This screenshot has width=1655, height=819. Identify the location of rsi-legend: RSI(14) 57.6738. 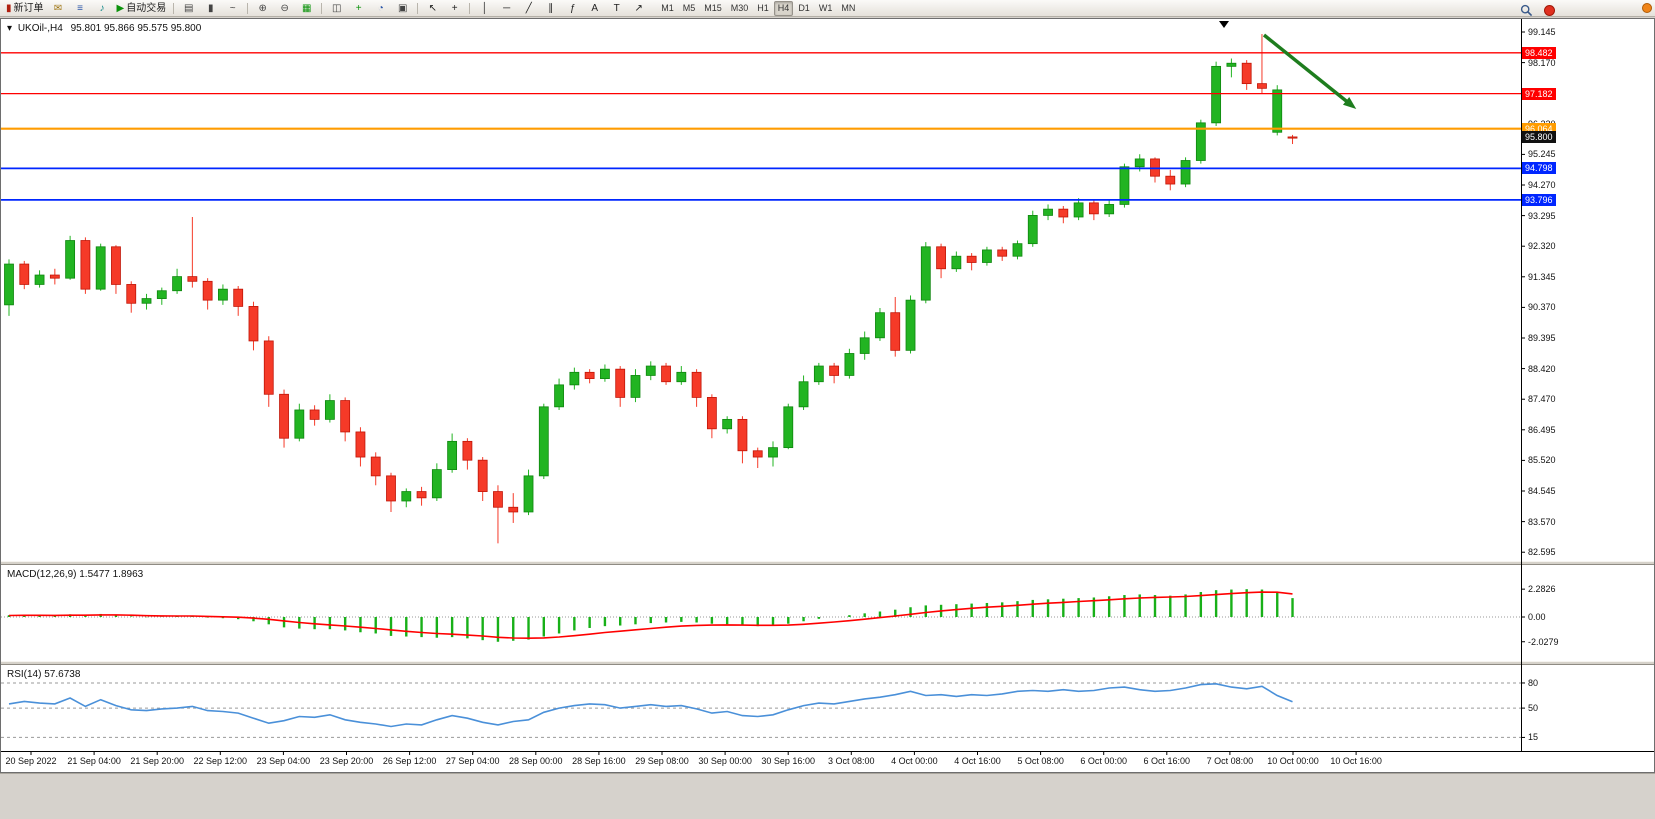
(44, 674).